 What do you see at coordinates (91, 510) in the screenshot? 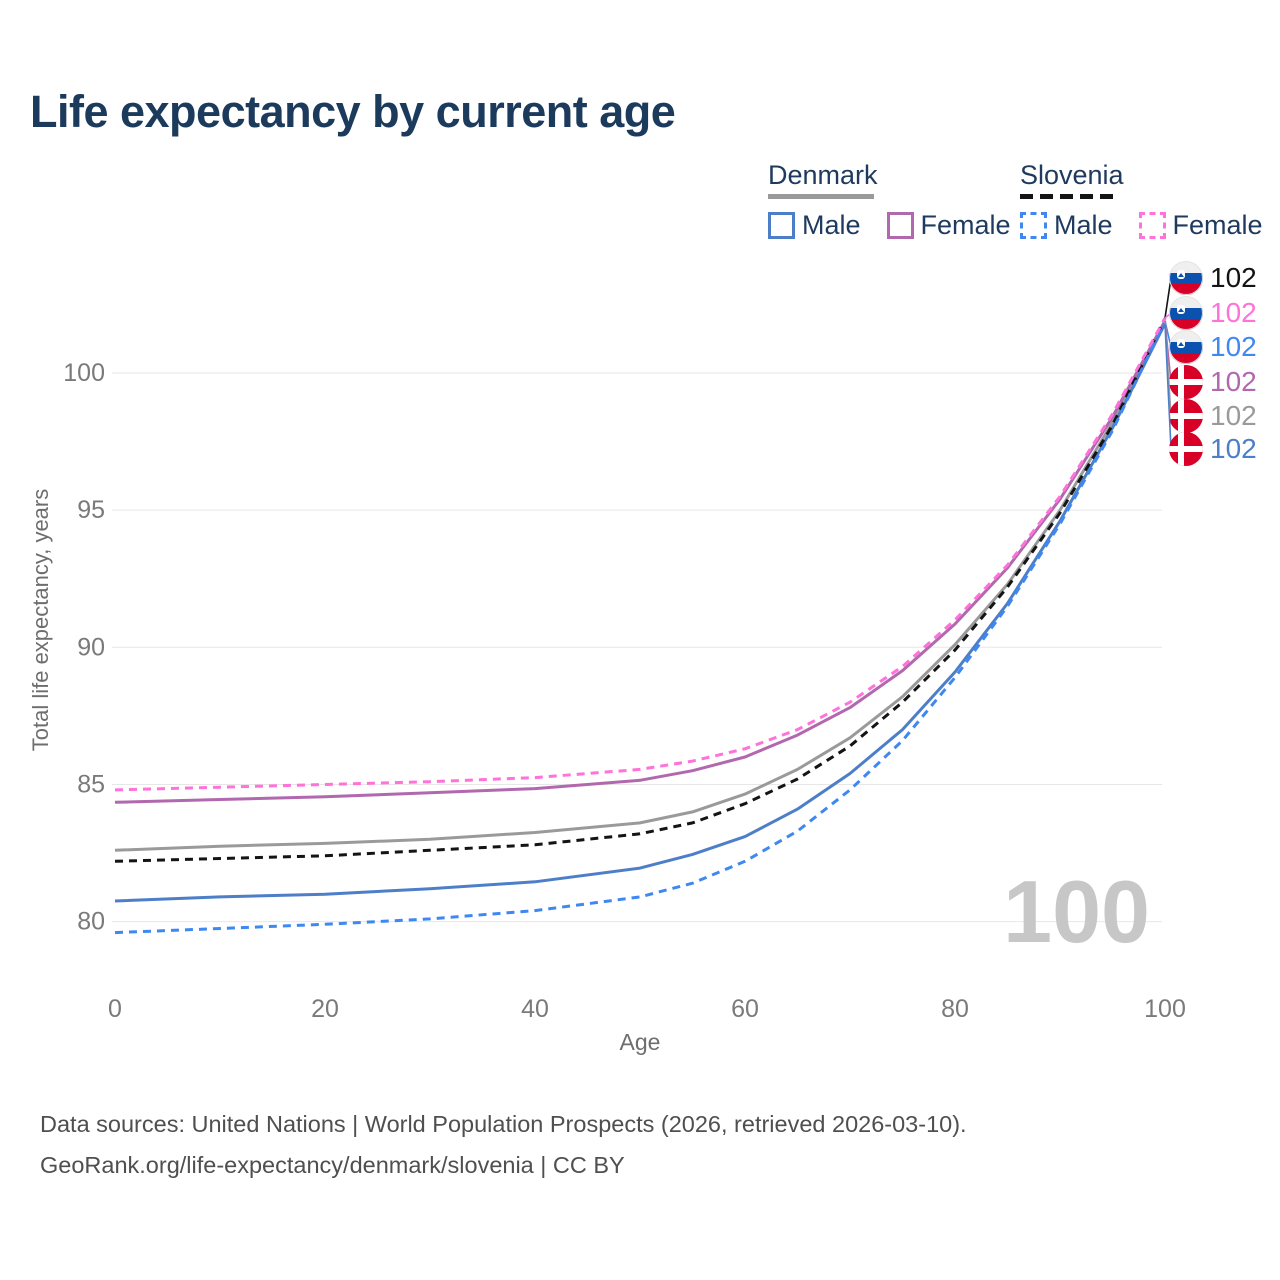
I see `y-tick-label: 95` at bounding box center [91, 510].